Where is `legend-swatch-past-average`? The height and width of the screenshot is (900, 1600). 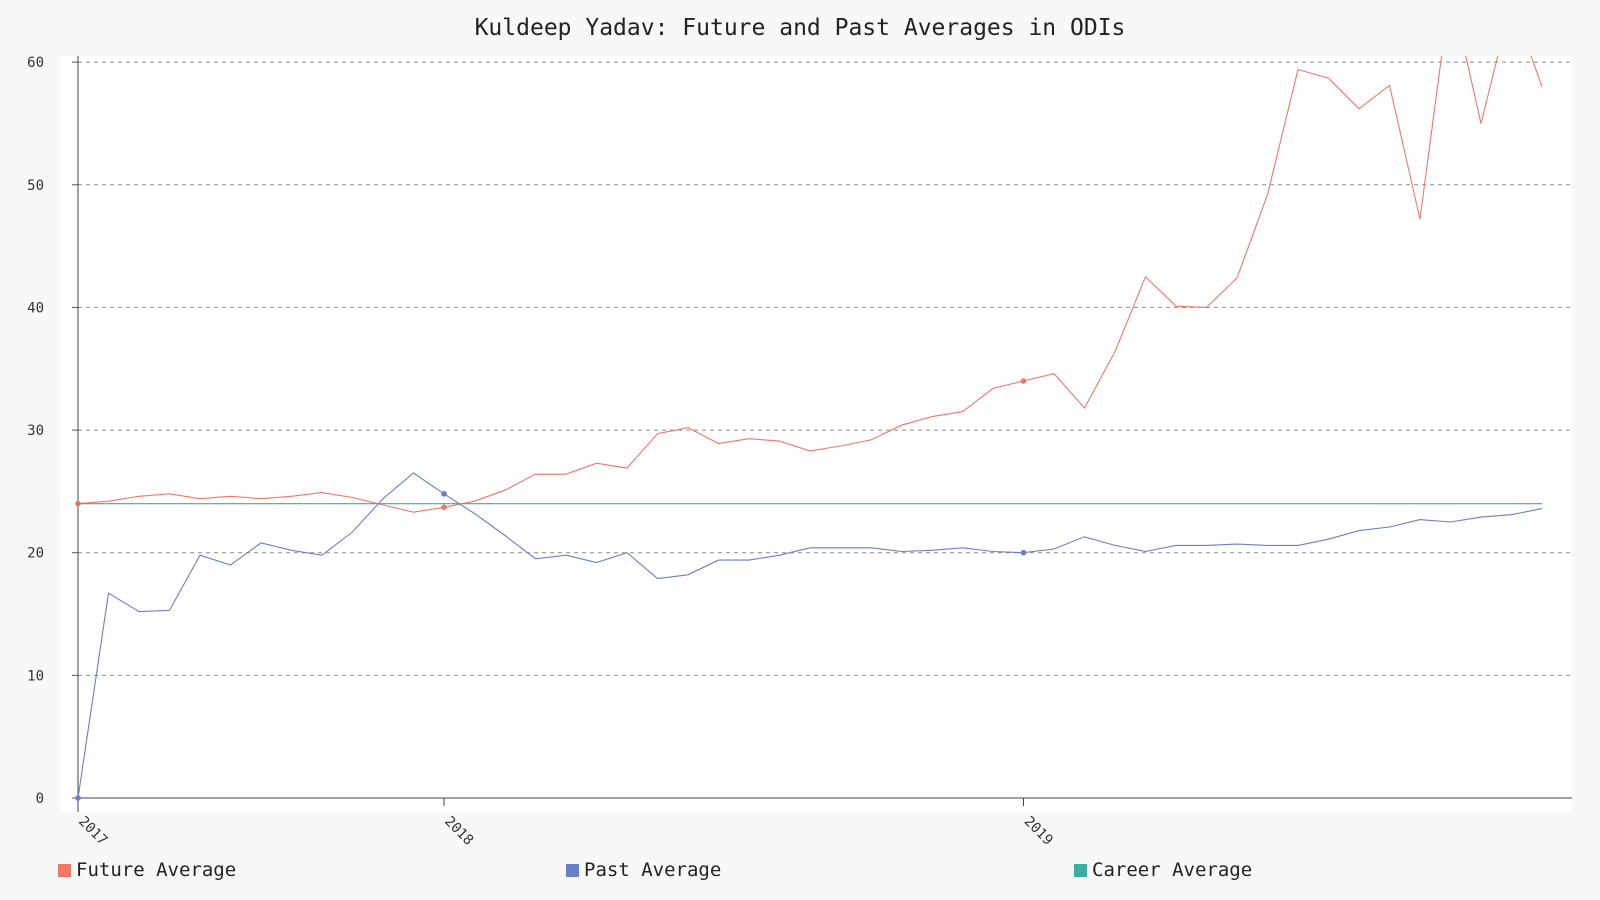
legend-swatch-past-average is located at coordinates (572, 870).